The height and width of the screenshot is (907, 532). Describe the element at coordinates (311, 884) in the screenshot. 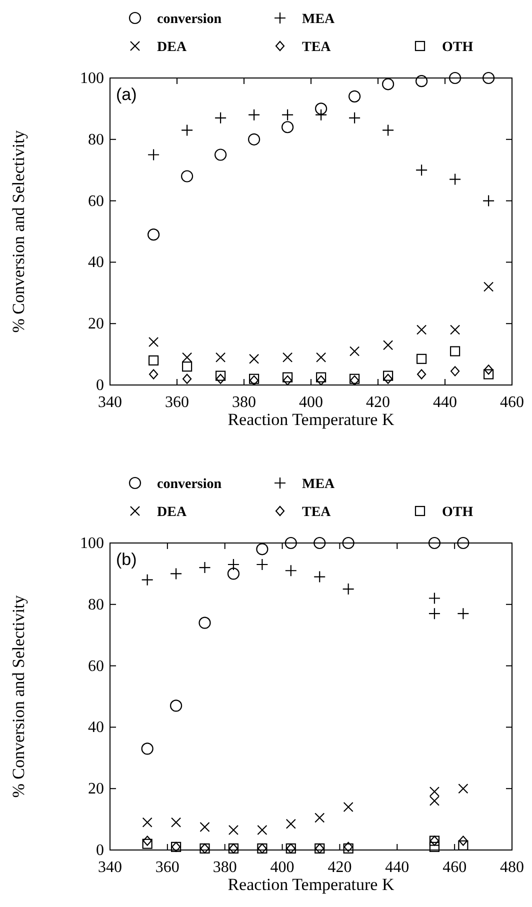

I see `x-axis-title: Reaction Temperature K` at that location.